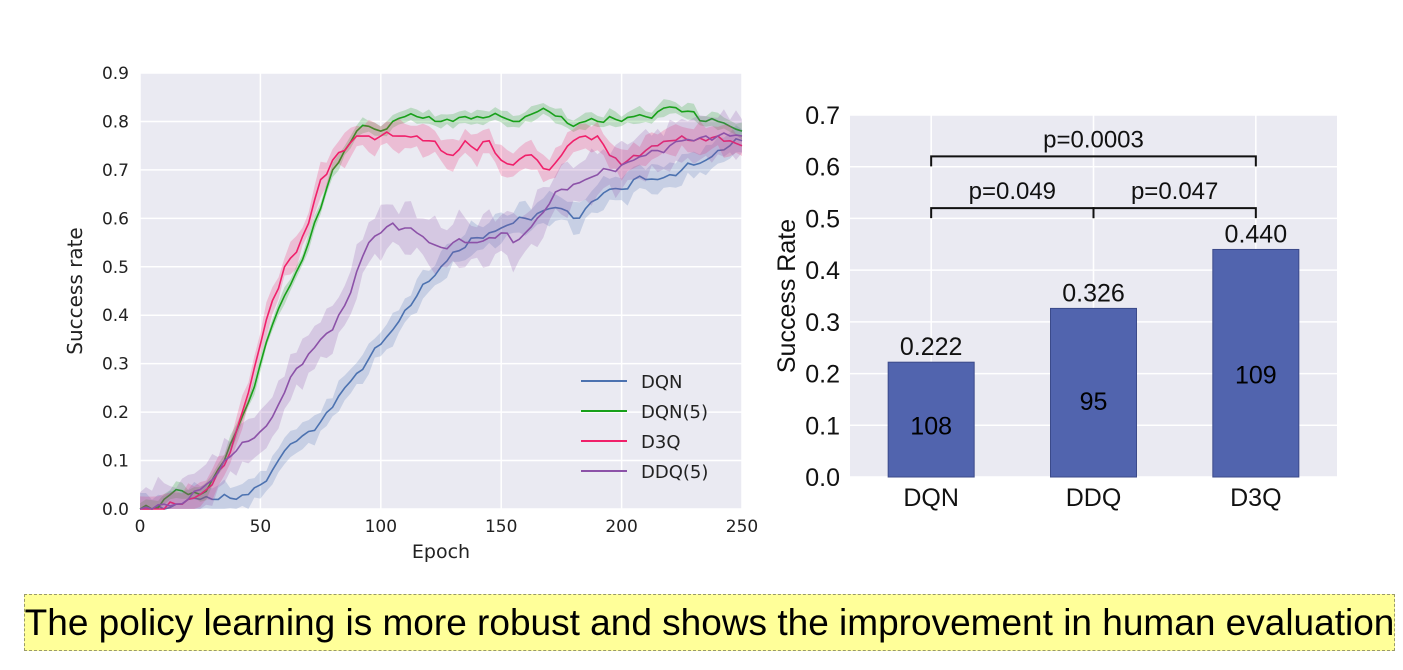 The image size is (1403, 670). What do you see at coordinates (931, 498) in the screenshot?
I see `x-tick-label: DQN` at bounding box center [931, 498].